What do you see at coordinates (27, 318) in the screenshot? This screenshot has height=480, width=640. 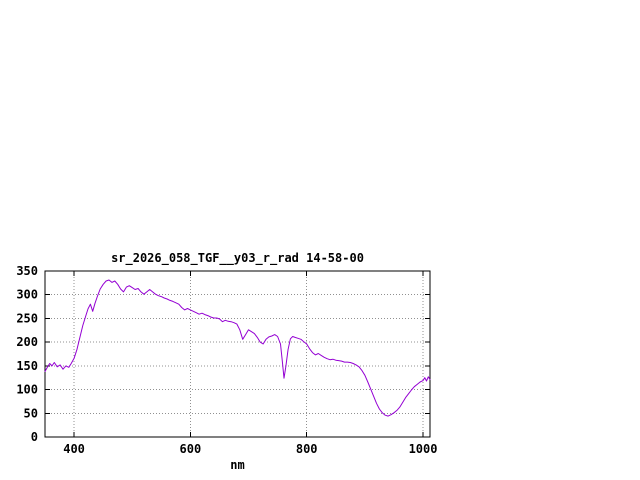 I see `y-tick-label: 250` at bounding box center [27, 318].